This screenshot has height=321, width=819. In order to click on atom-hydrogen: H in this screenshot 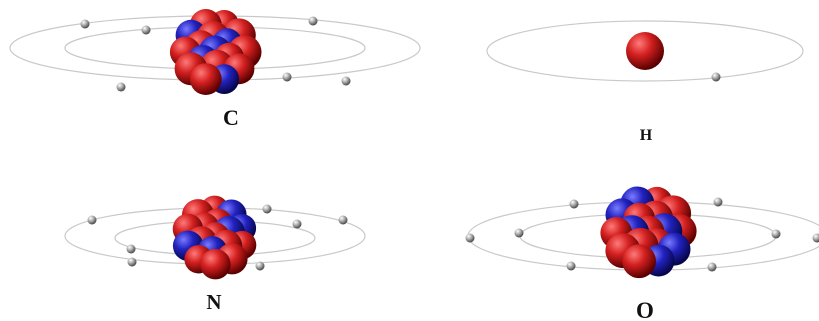, I will do `click(645, 82)`.